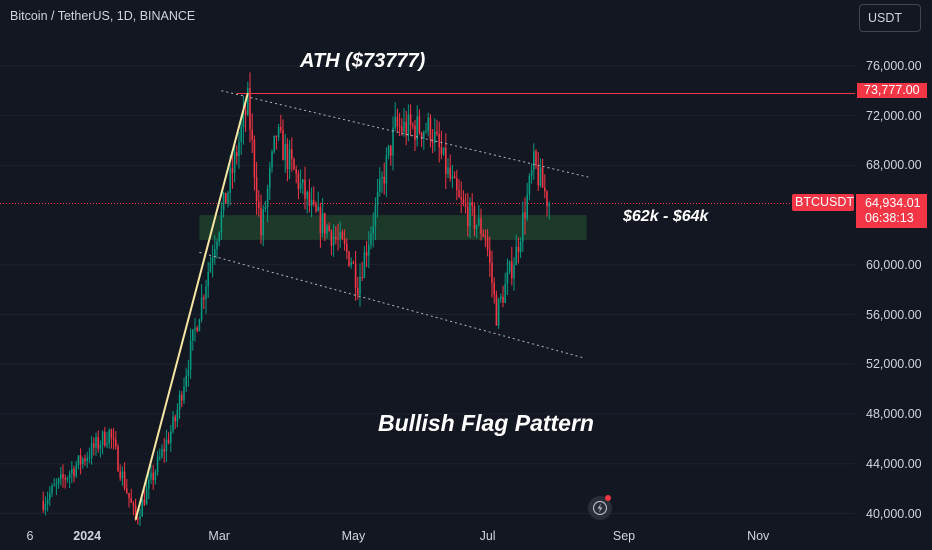 Image resolution: width=932 pixels, height=550 pixels. I want to click on flash-button, so click(600, 507).